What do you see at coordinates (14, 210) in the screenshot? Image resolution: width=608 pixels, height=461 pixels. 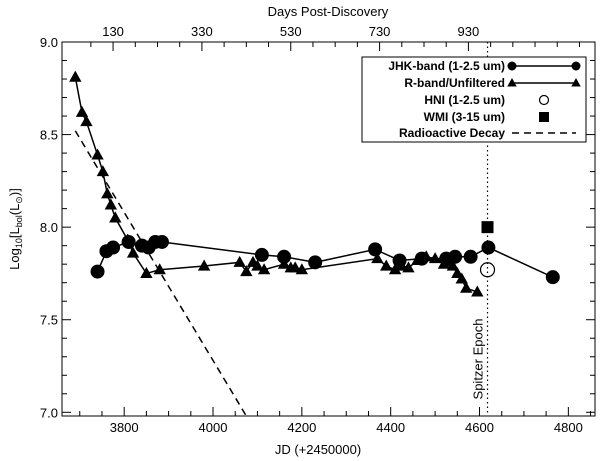 I see `y-title-part-3: (L` at bounding box center [14, 210].